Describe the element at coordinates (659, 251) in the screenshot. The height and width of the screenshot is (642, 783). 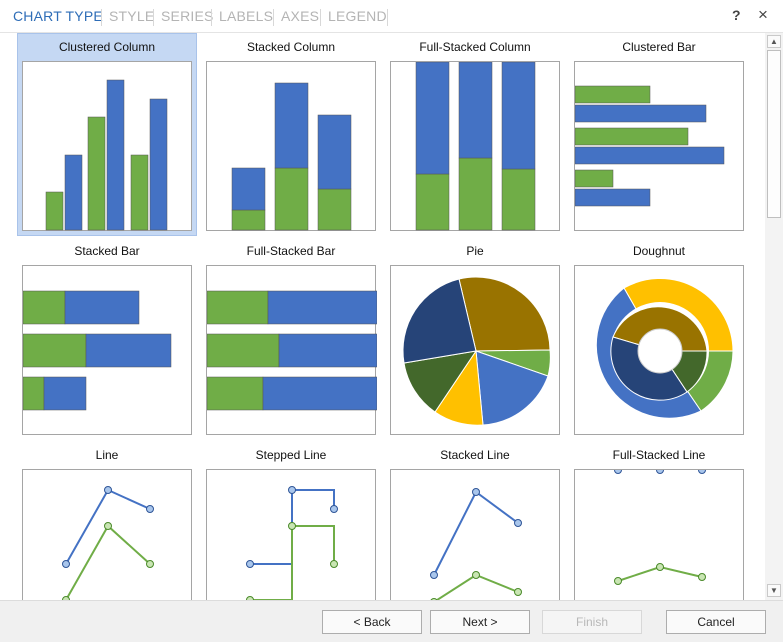
I see `chart-type-label: Doughnut` at that location.